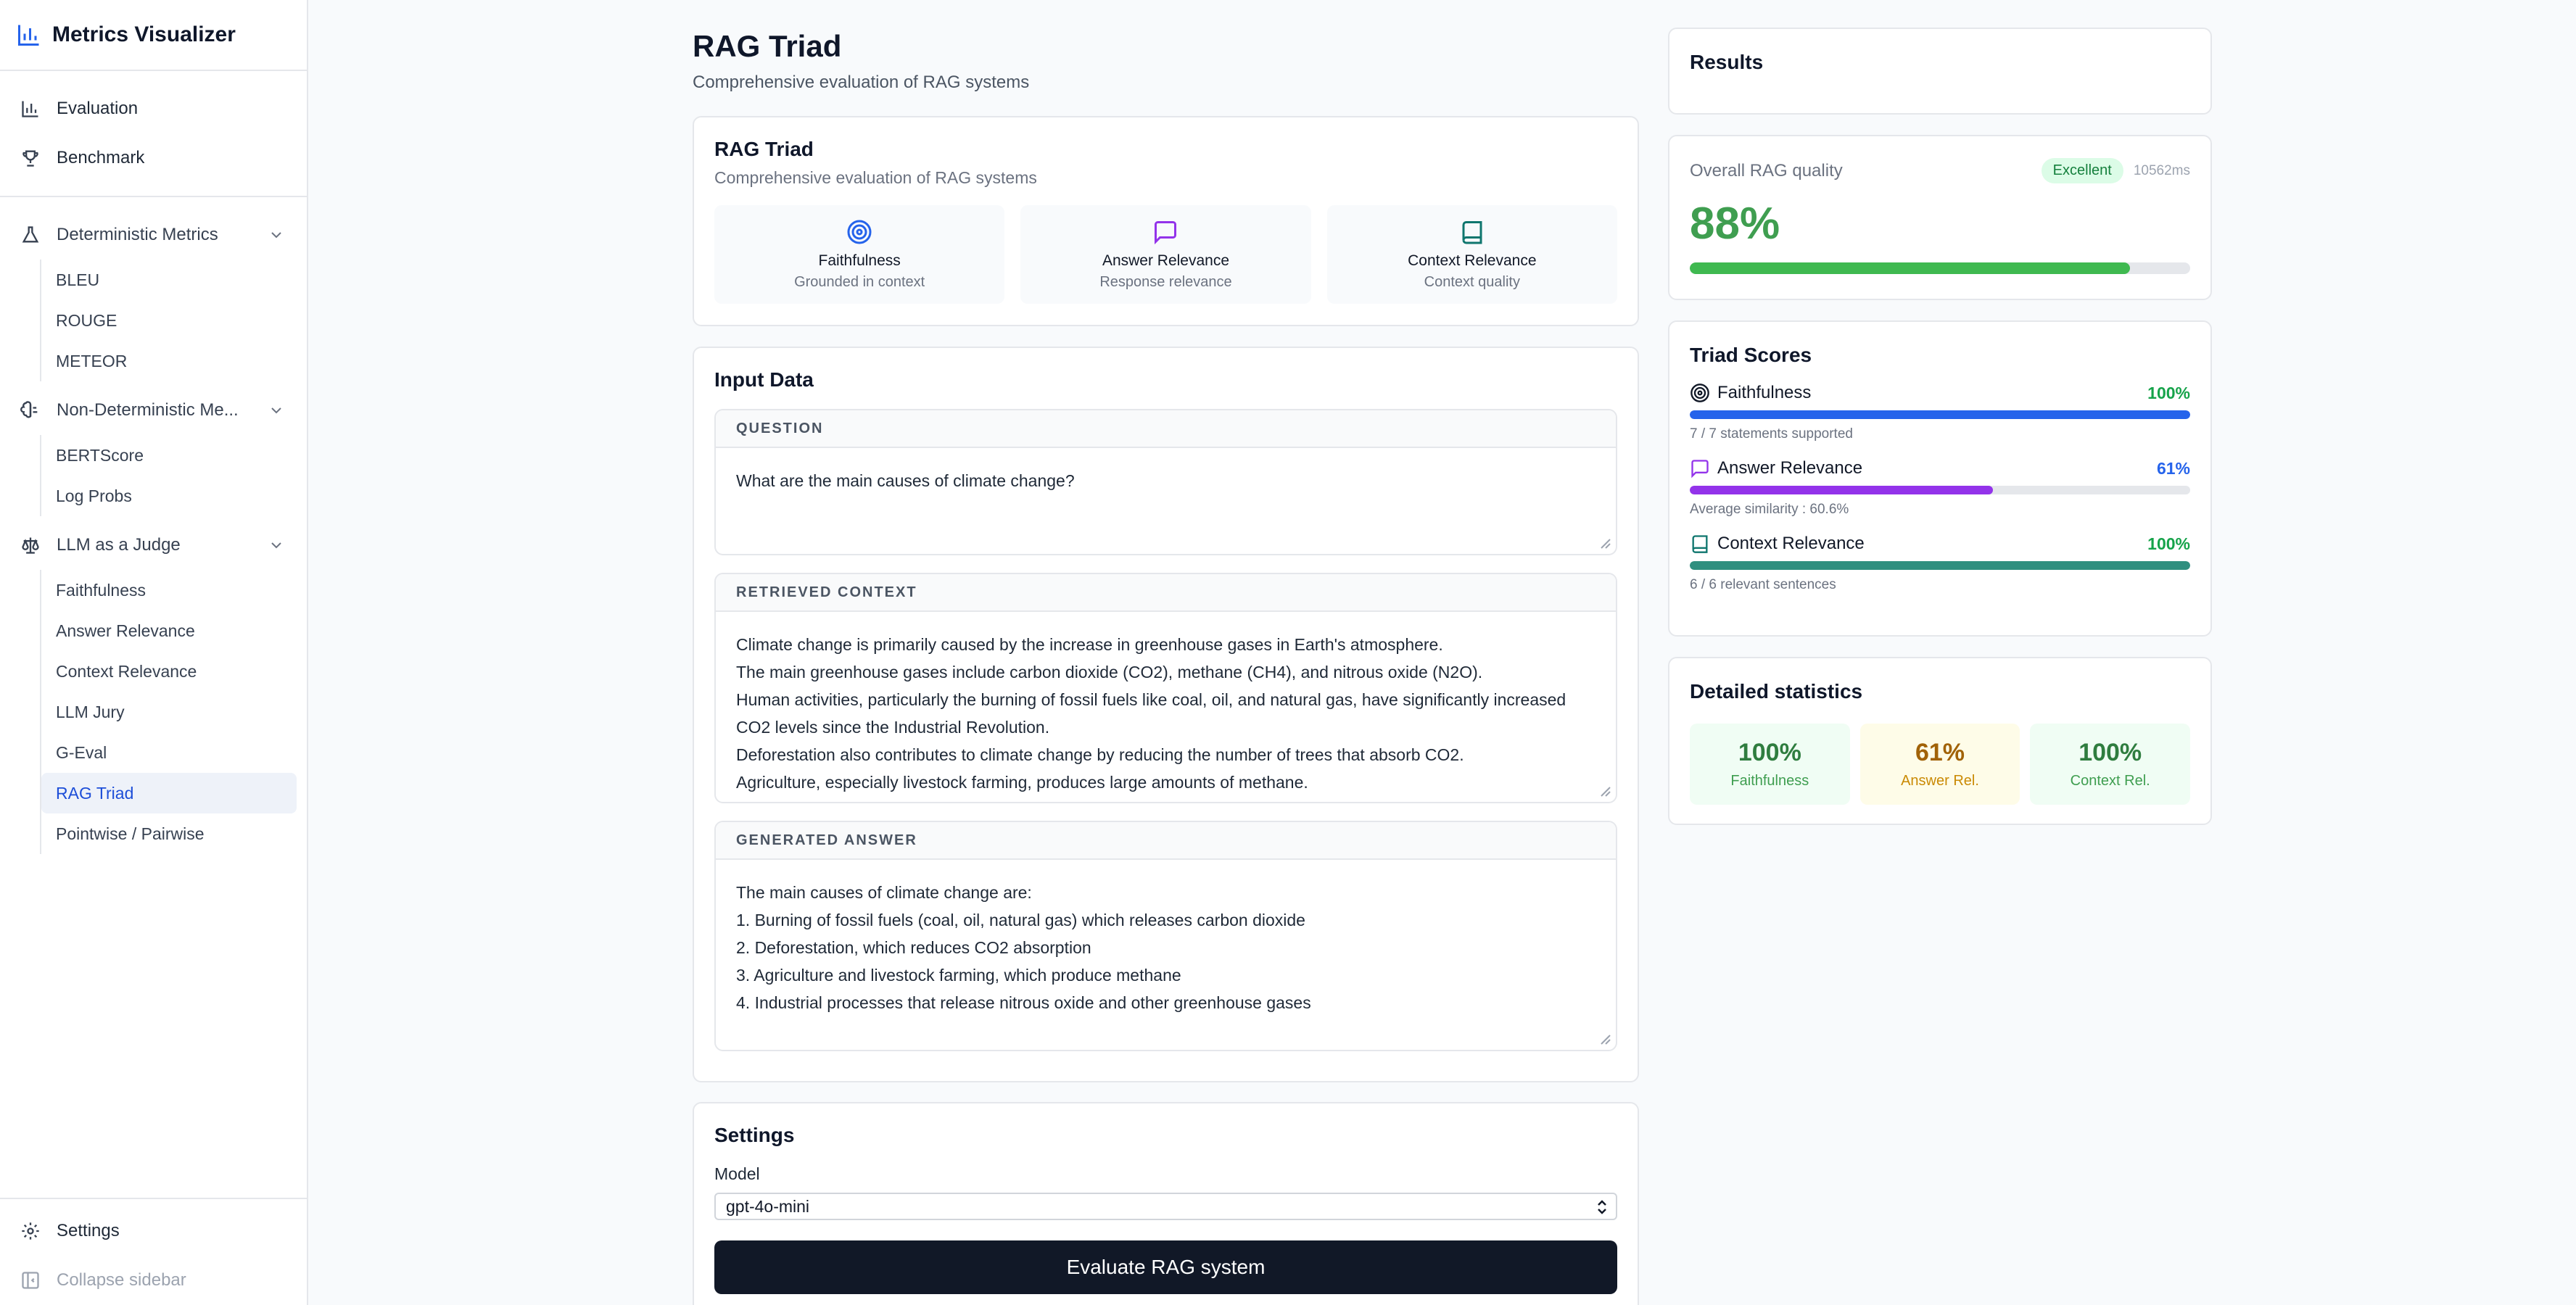 The image size is (2576, 1305). I want to click on score-name: Context Relevance, so click(1791, 543).